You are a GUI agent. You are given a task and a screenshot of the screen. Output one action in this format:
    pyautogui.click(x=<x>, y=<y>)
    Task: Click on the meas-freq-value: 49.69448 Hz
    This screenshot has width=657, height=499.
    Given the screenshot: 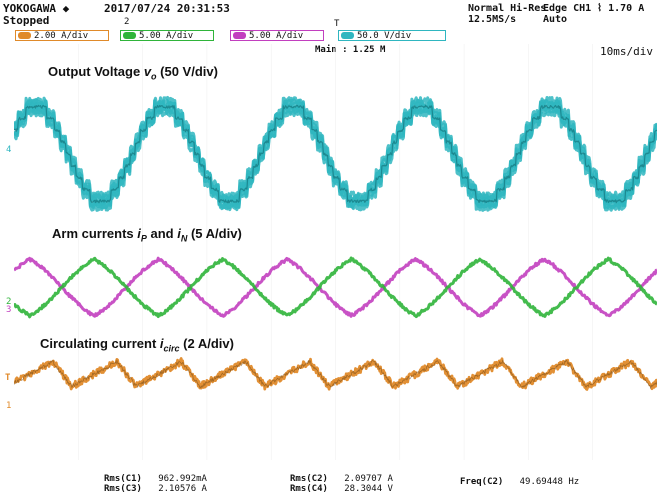 What is the action you would take?
    pyautogui.click(x=549, y=482)
    